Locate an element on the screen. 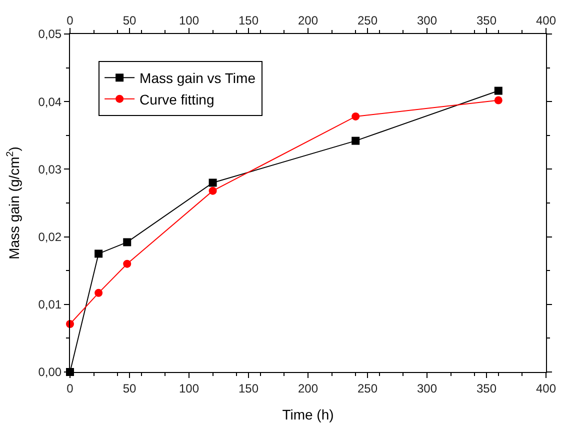  x2-tick-label: 350 is located at coordinates (486, 388).